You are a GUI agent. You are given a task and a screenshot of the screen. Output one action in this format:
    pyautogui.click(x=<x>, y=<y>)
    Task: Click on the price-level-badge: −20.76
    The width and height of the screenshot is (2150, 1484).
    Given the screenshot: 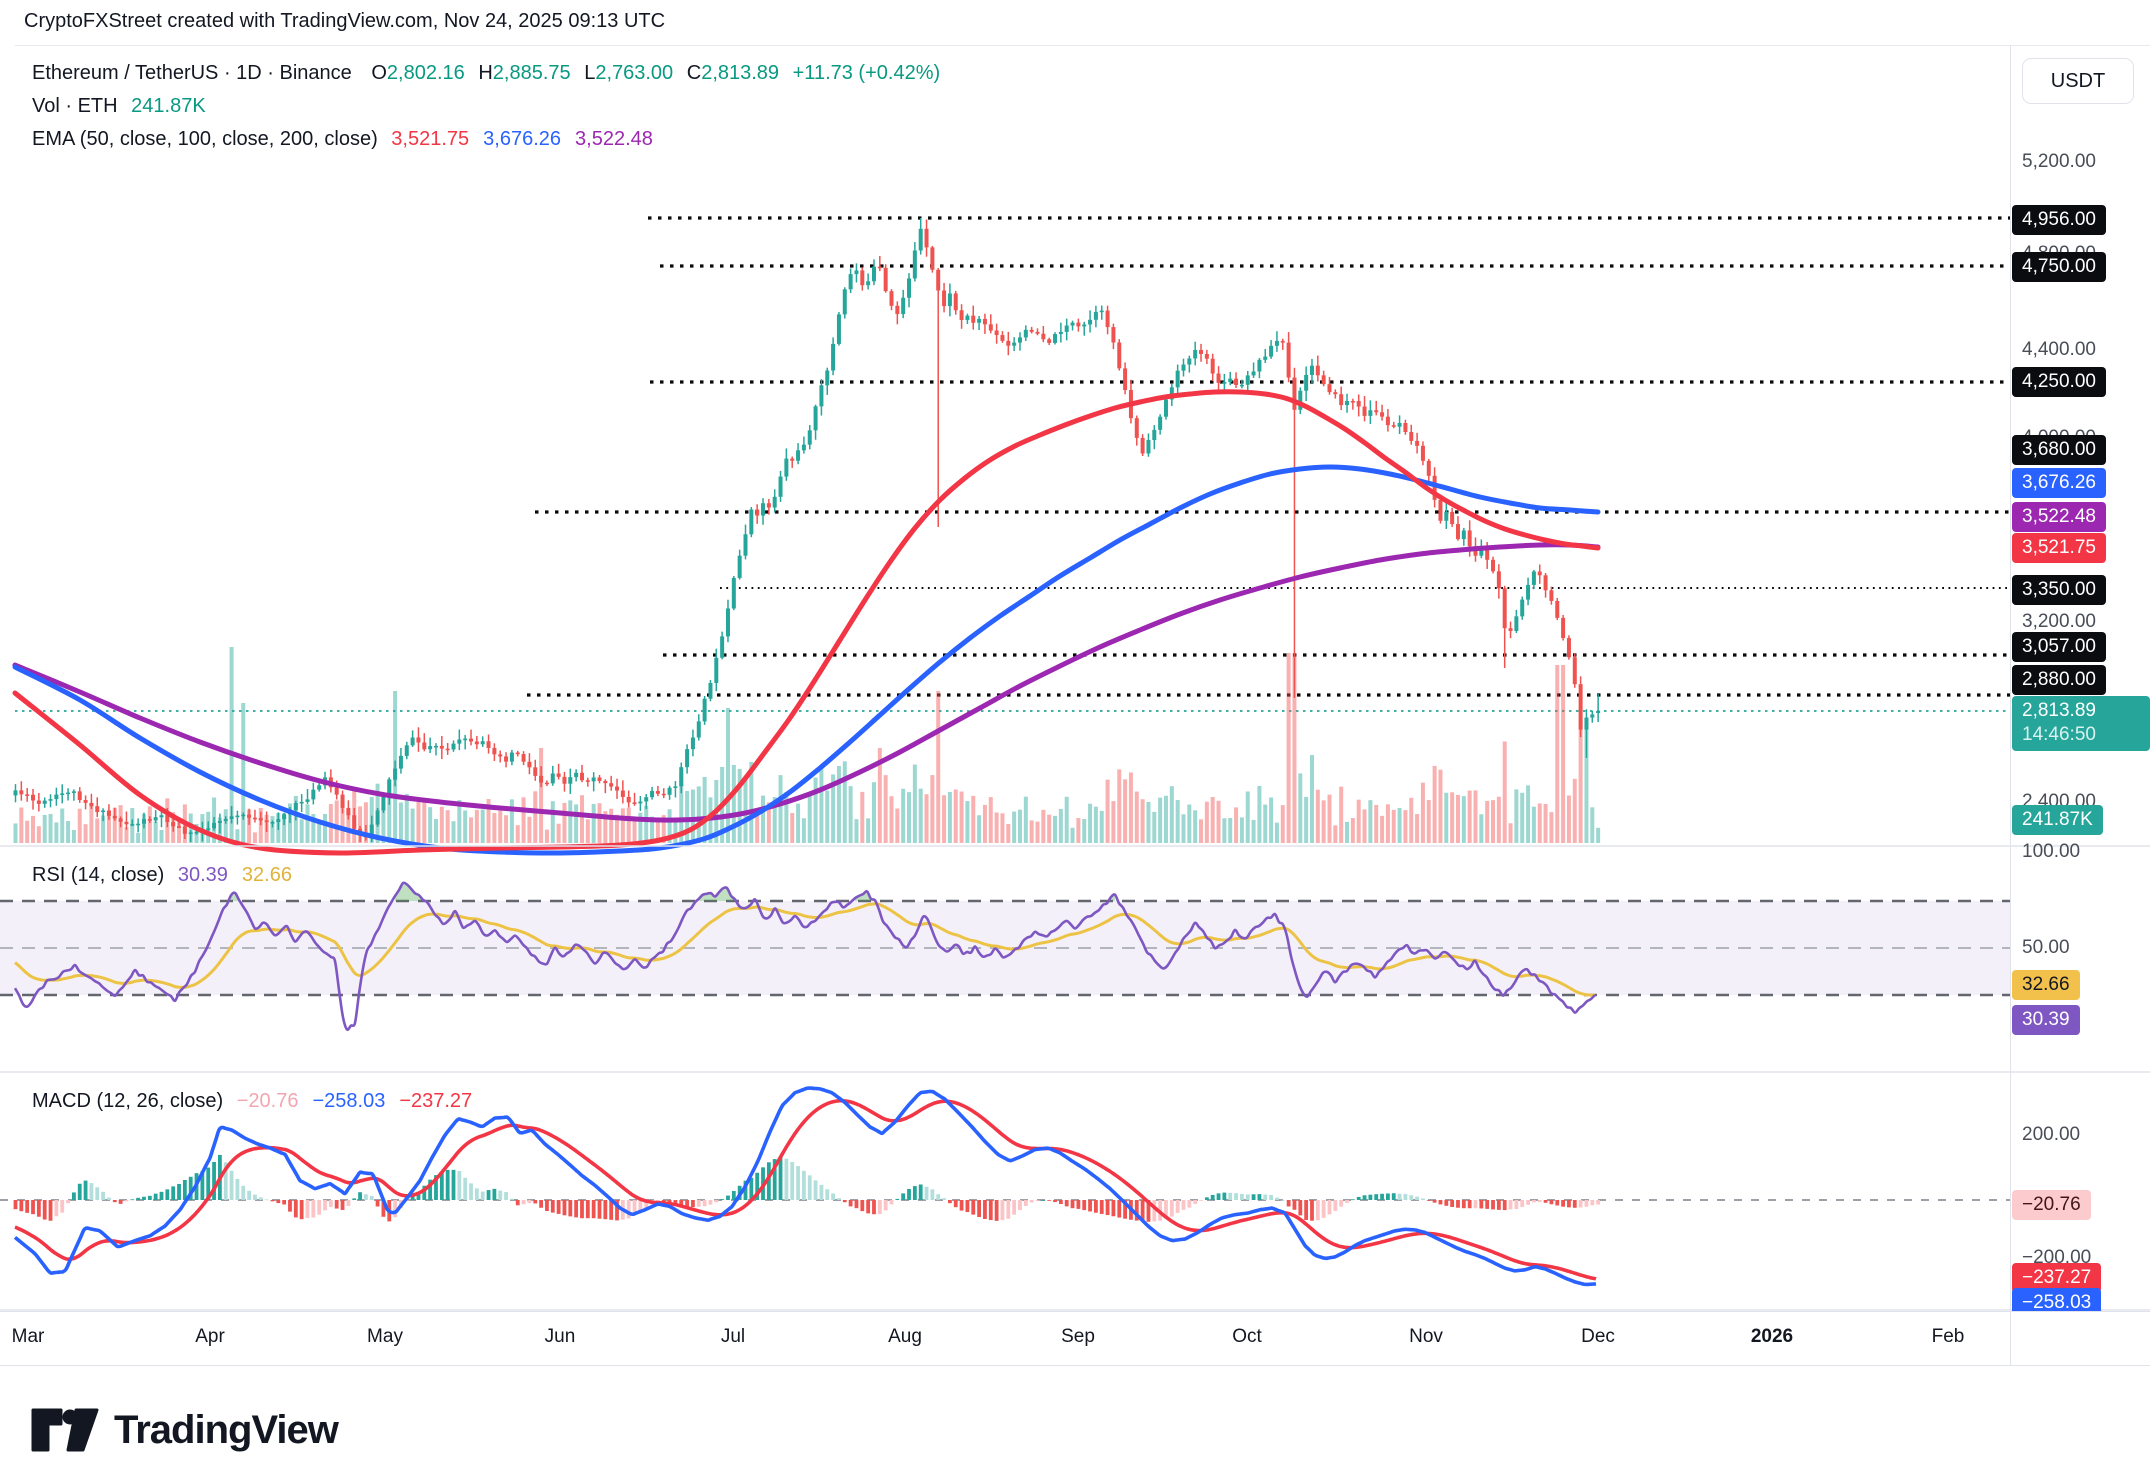 What is the action you would take?
    pyautogui.click(x=2051, y=1205)
    